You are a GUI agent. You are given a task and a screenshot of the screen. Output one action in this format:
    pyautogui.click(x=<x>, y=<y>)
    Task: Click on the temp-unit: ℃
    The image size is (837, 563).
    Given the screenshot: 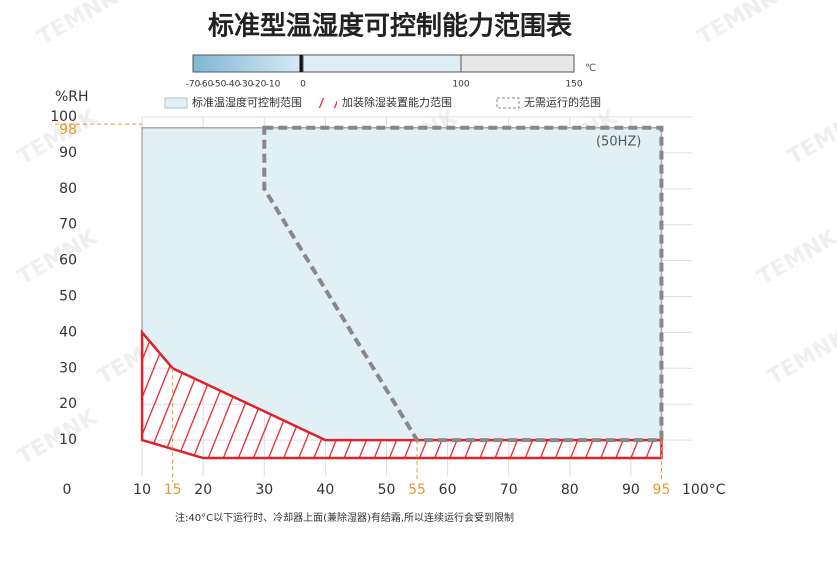 What is the action you would take?
    pyautogui.click(x=590, y=68)
    